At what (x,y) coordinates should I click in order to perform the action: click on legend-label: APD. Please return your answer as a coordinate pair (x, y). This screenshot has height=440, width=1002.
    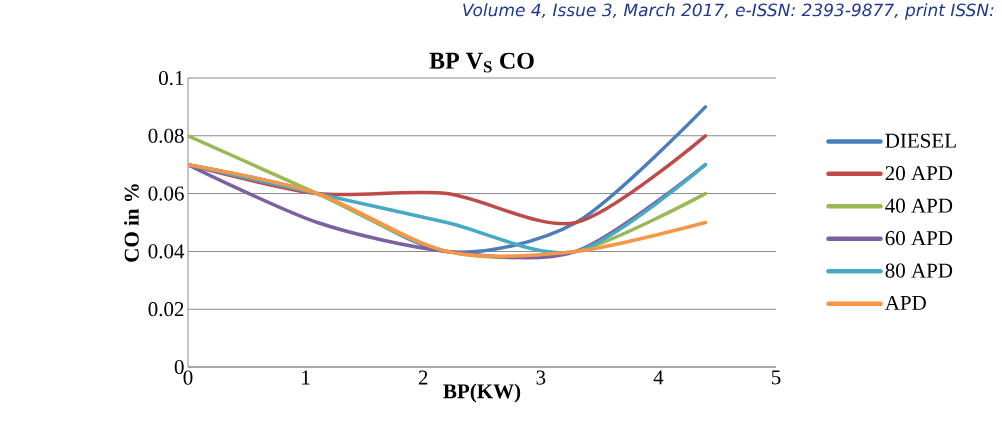
    Looking at the image, I should click on (905, 302).